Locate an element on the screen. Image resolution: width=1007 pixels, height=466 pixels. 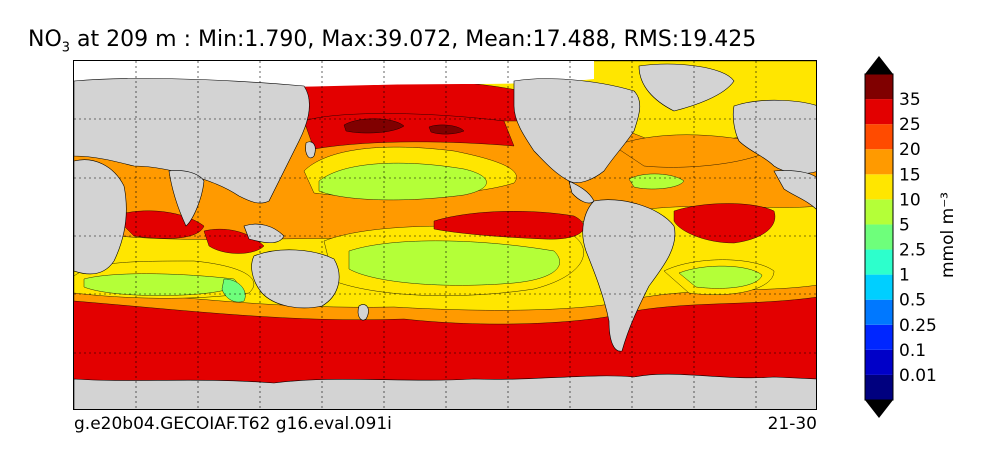
colorbar-tick-label: 0.5 is located at coordinates (912, 301).